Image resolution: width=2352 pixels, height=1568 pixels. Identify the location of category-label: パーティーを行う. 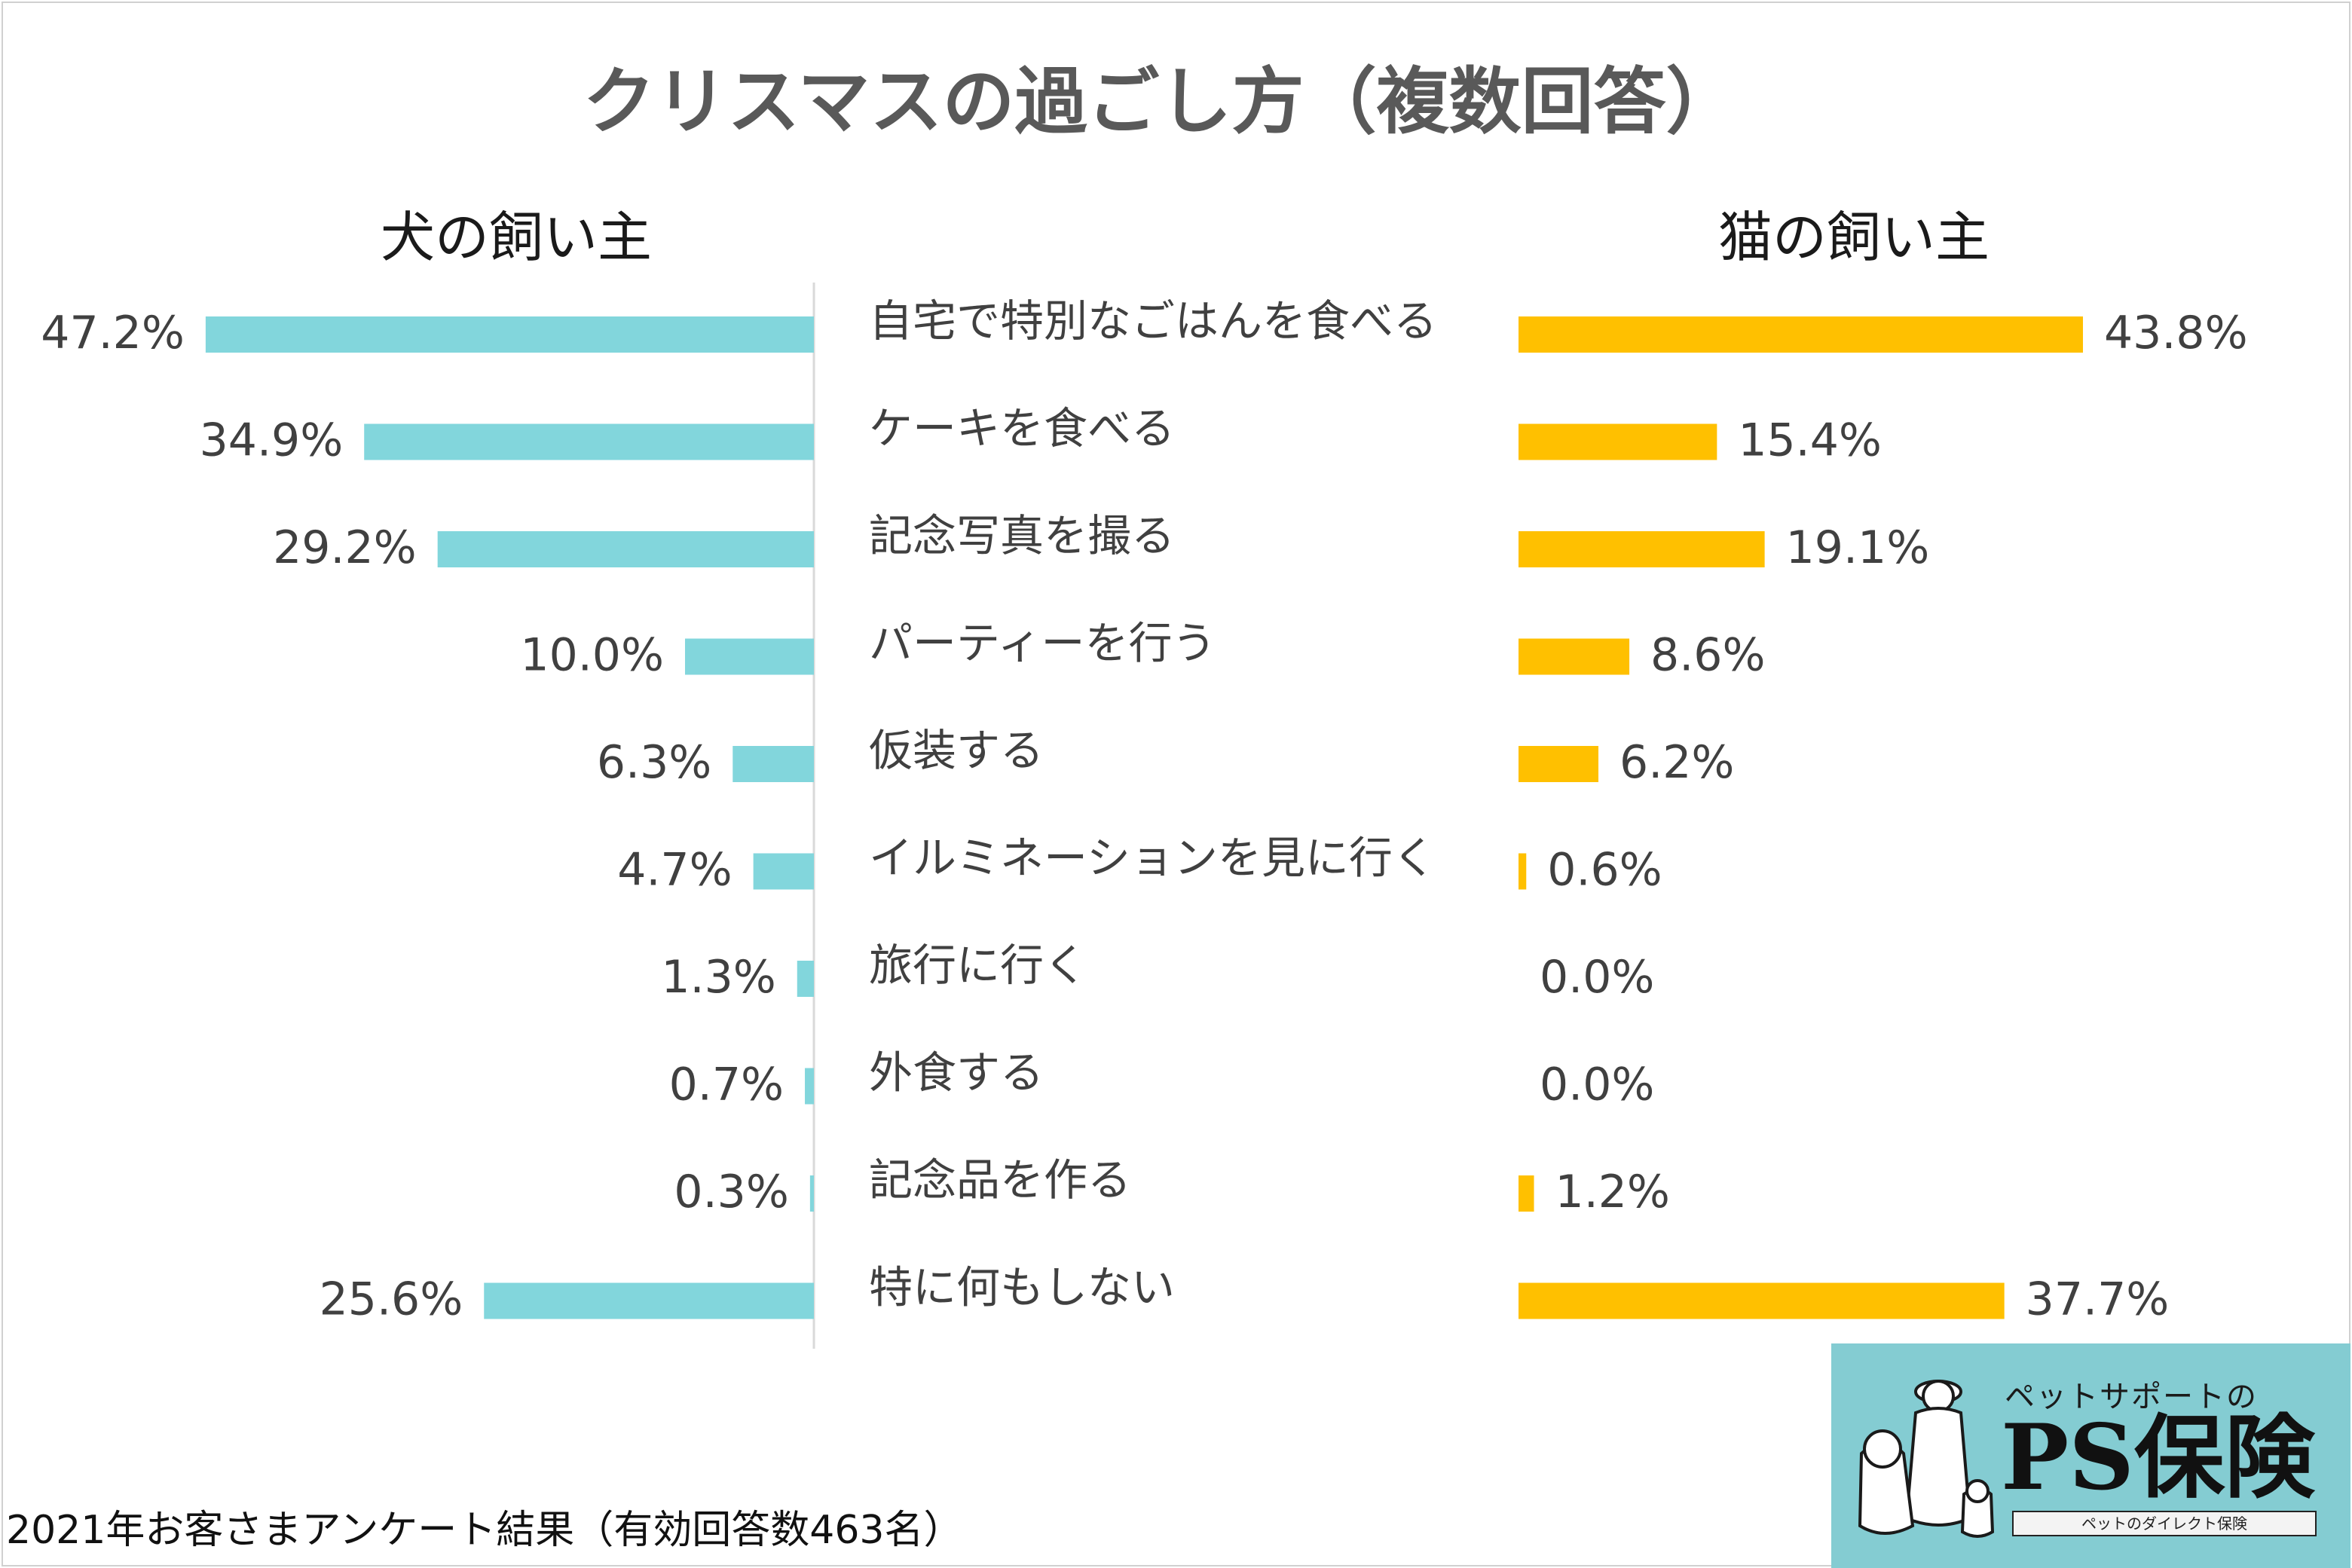
(1043, 643).